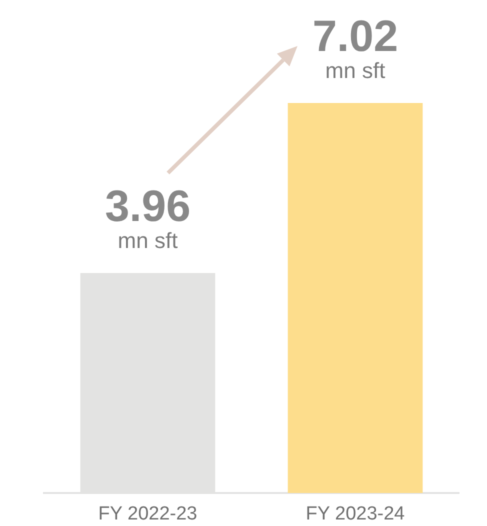 The width and height of the screenshot is (487, 526). Describe the element at coordinates (147, 206) in the screenshot. I see `data-label: 3.96` at that location.